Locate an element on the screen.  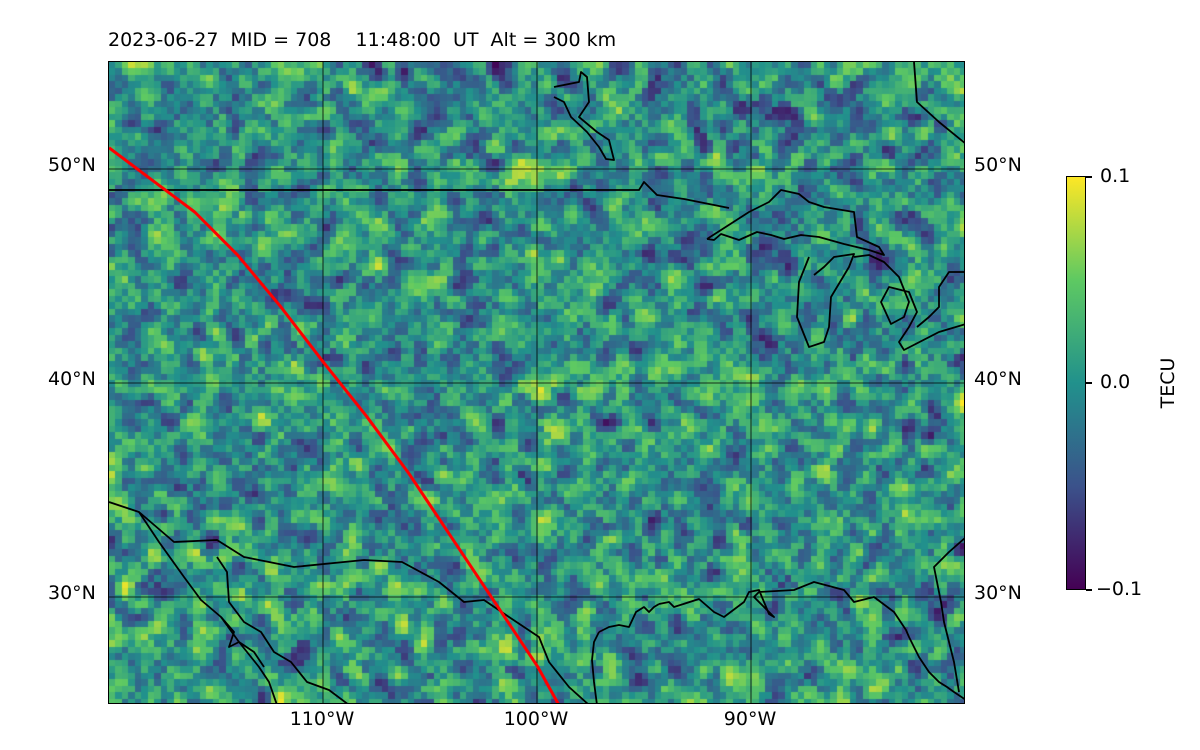
florida-west is located at coordinates (948, 615).